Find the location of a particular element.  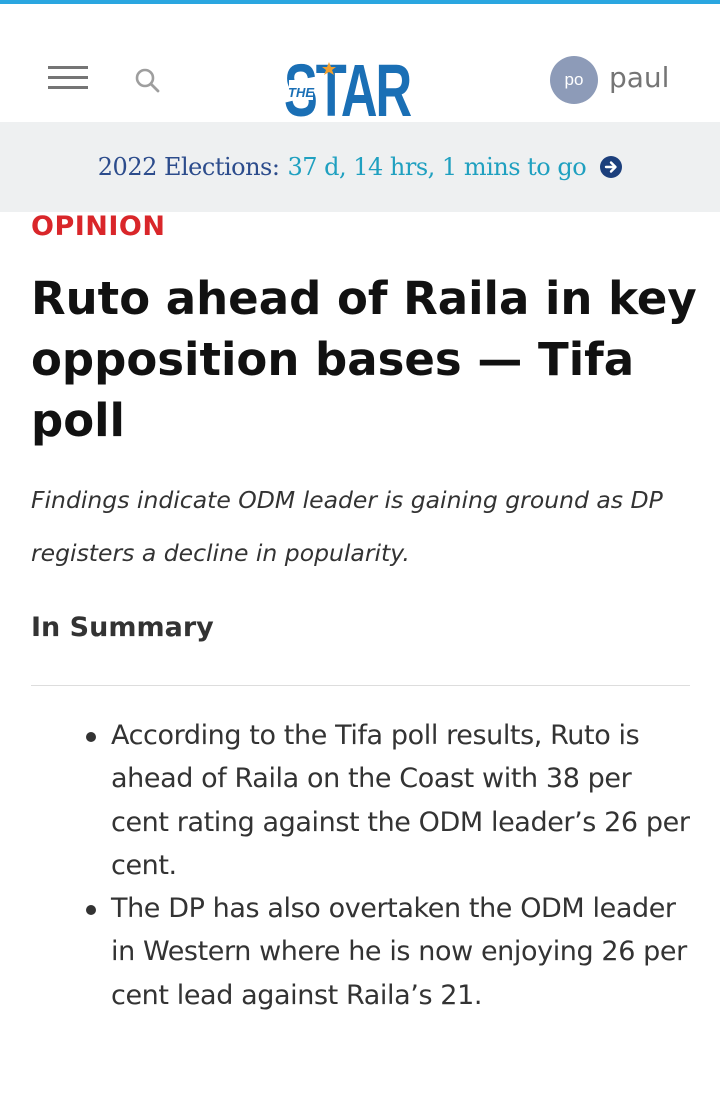

divider is located at coordinates (360, 685).